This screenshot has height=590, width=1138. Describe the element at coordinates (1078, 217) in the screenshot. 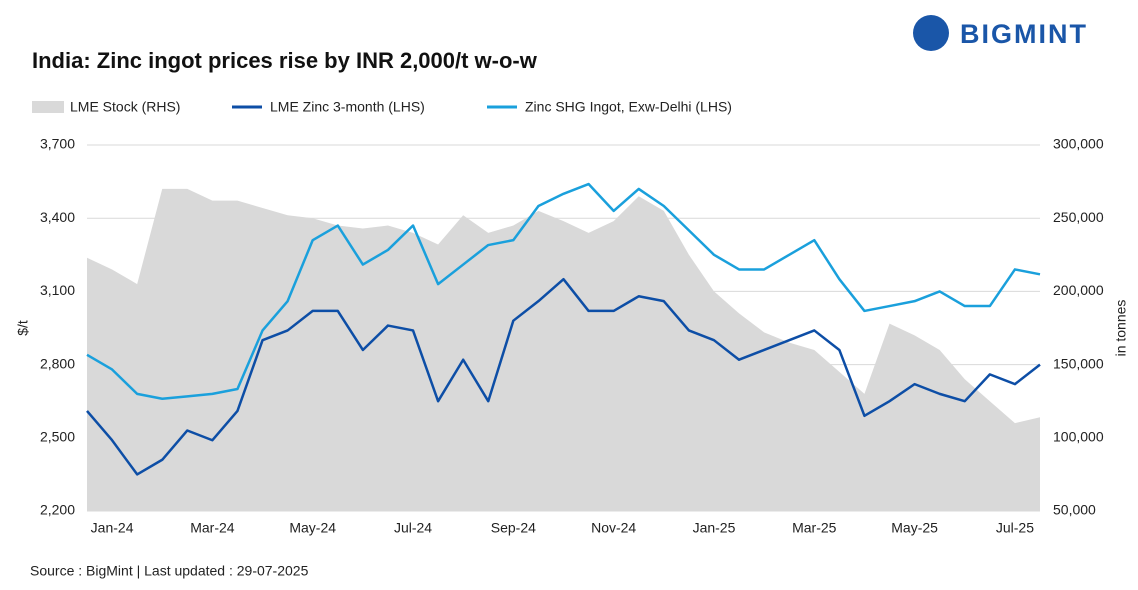

I see `y2-tick-label: 250,000` at that location.